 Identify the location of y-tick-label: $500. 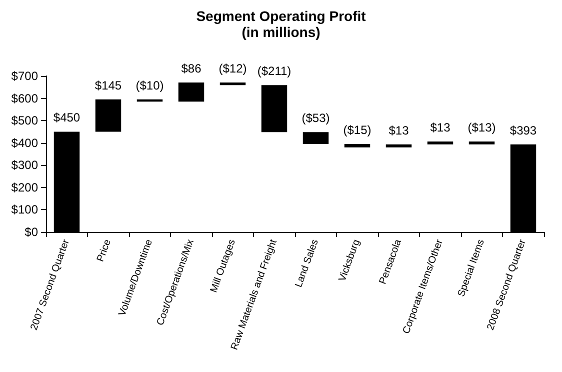
(24, 121).